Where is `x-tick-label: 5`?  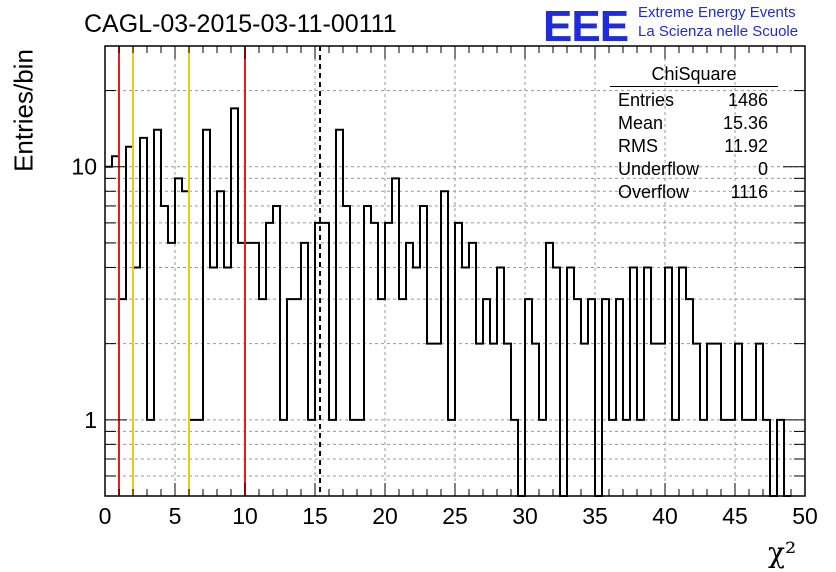 x-tick-label: 5 is located at coordinates (175, 516).